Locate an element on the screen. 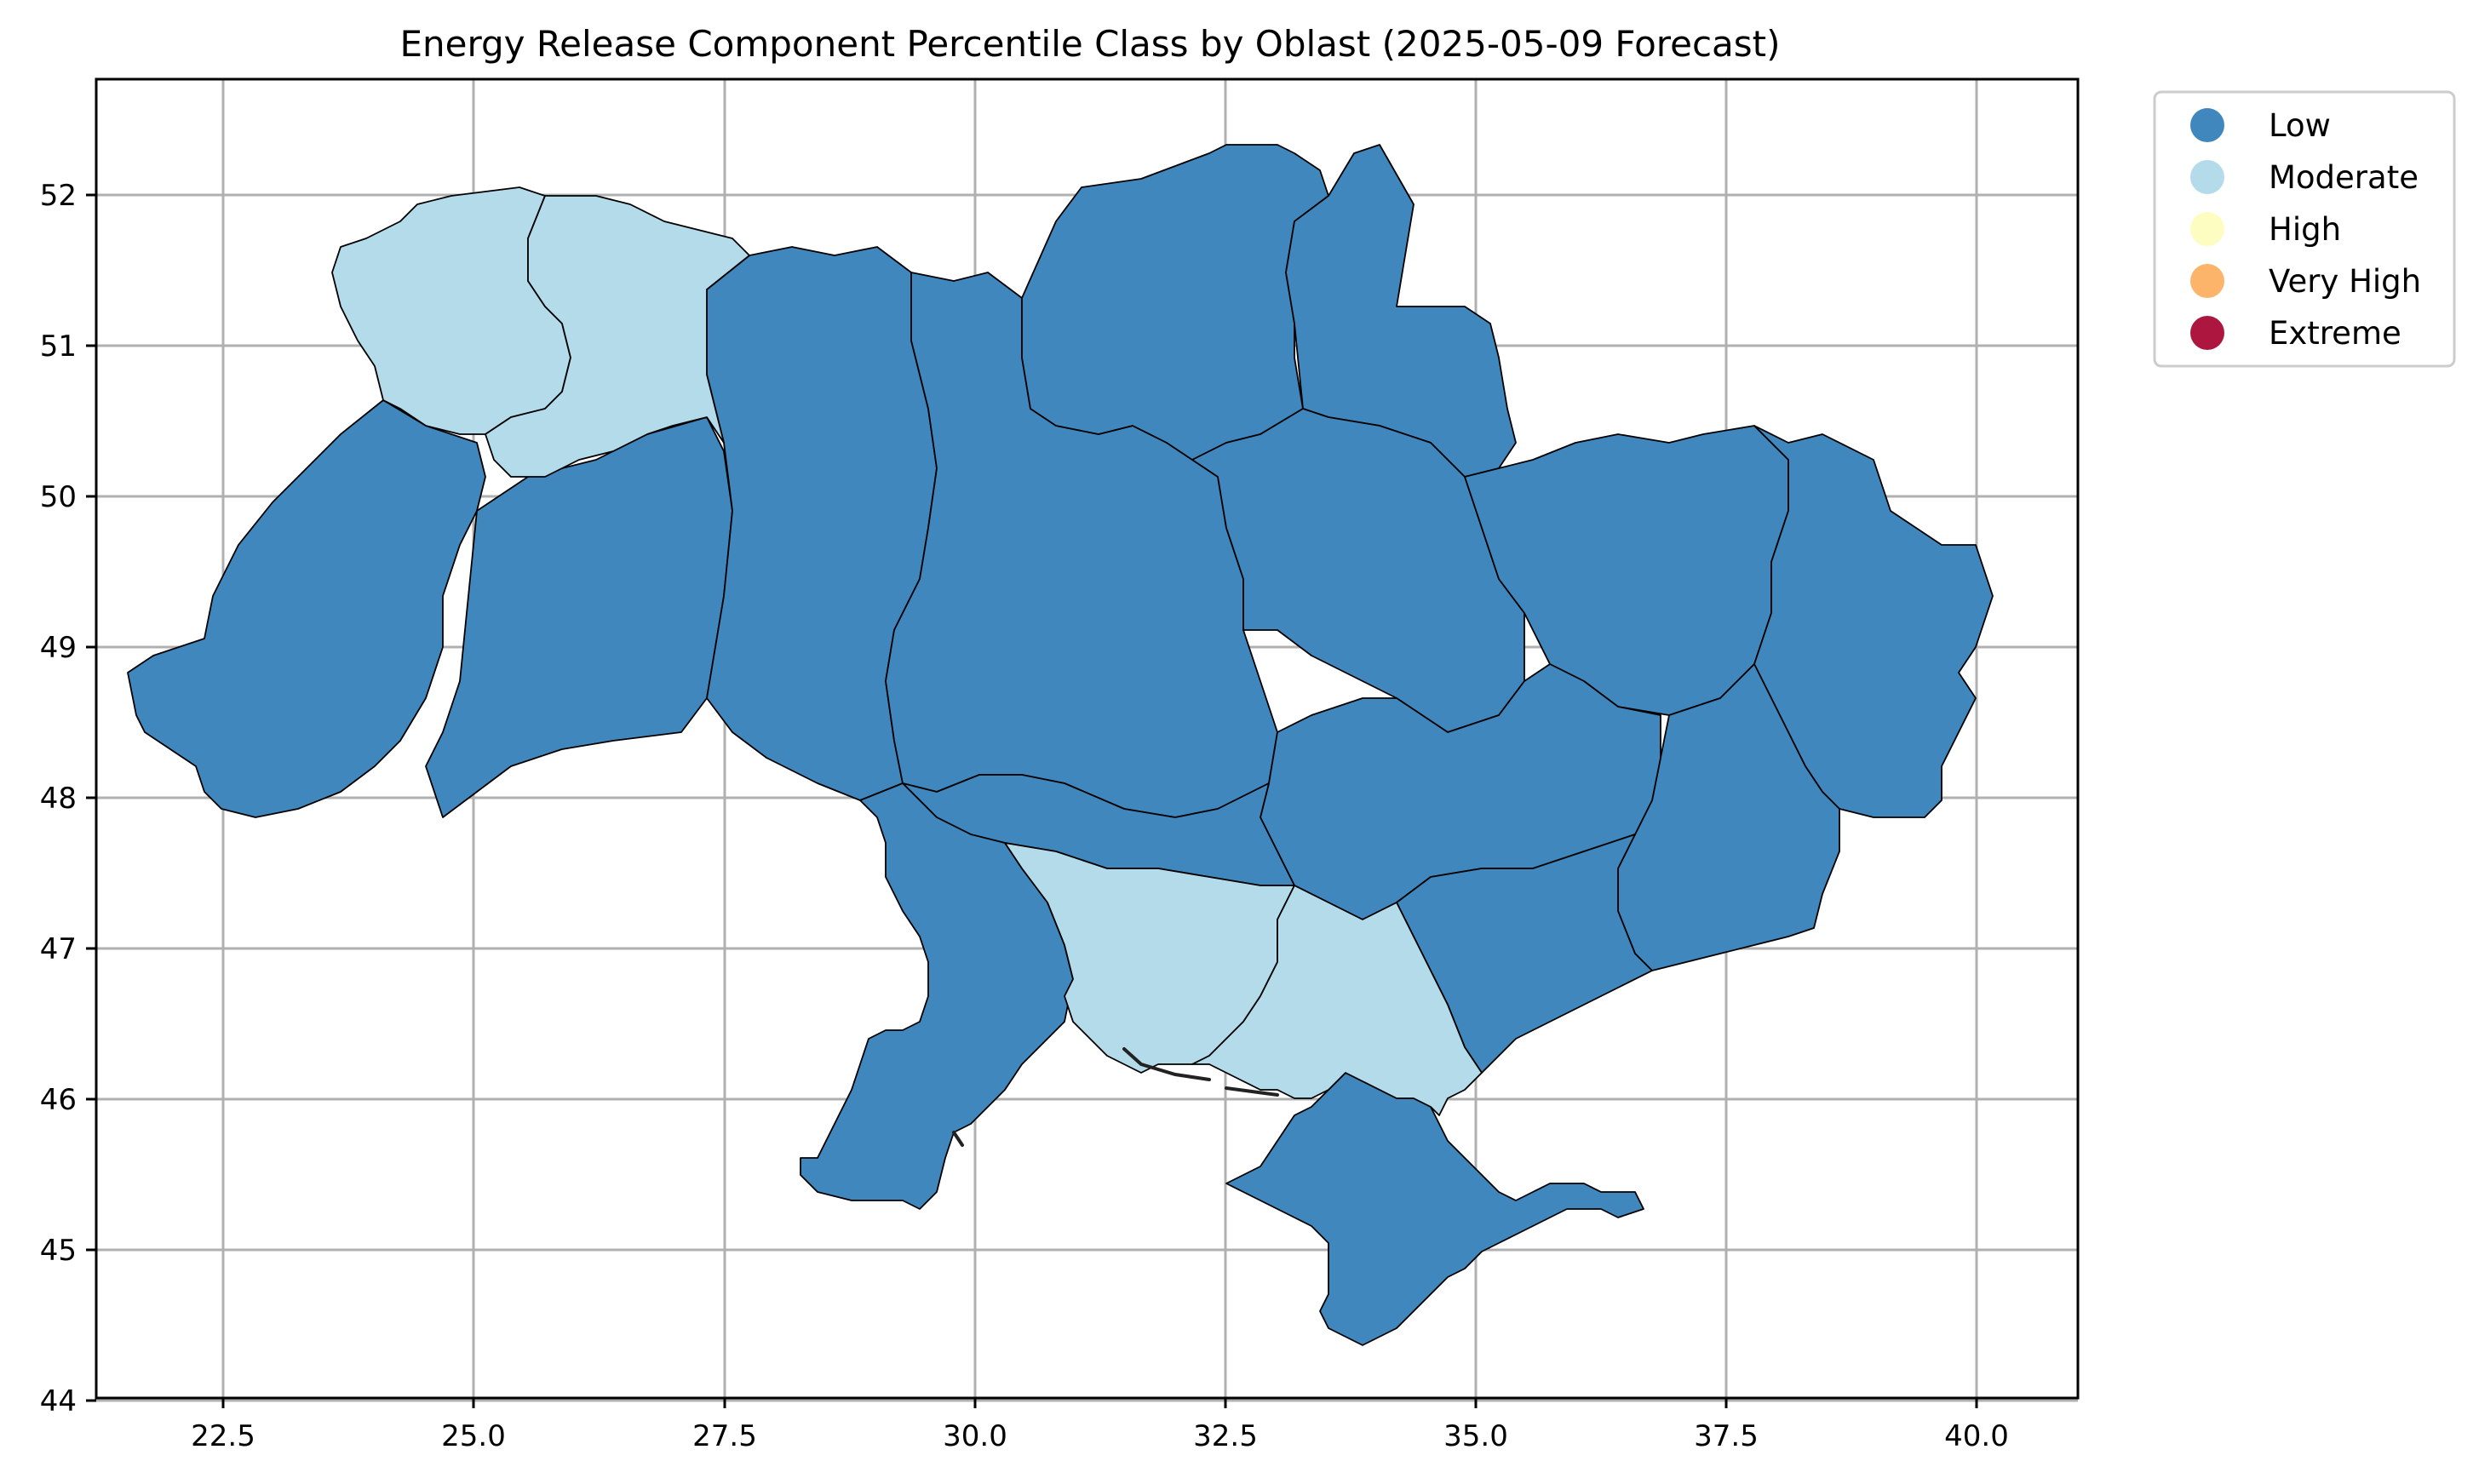 The width and height of the screenshot is (2479, 1484). y-tick-label: 45 is located at coordinates (58, 1251).